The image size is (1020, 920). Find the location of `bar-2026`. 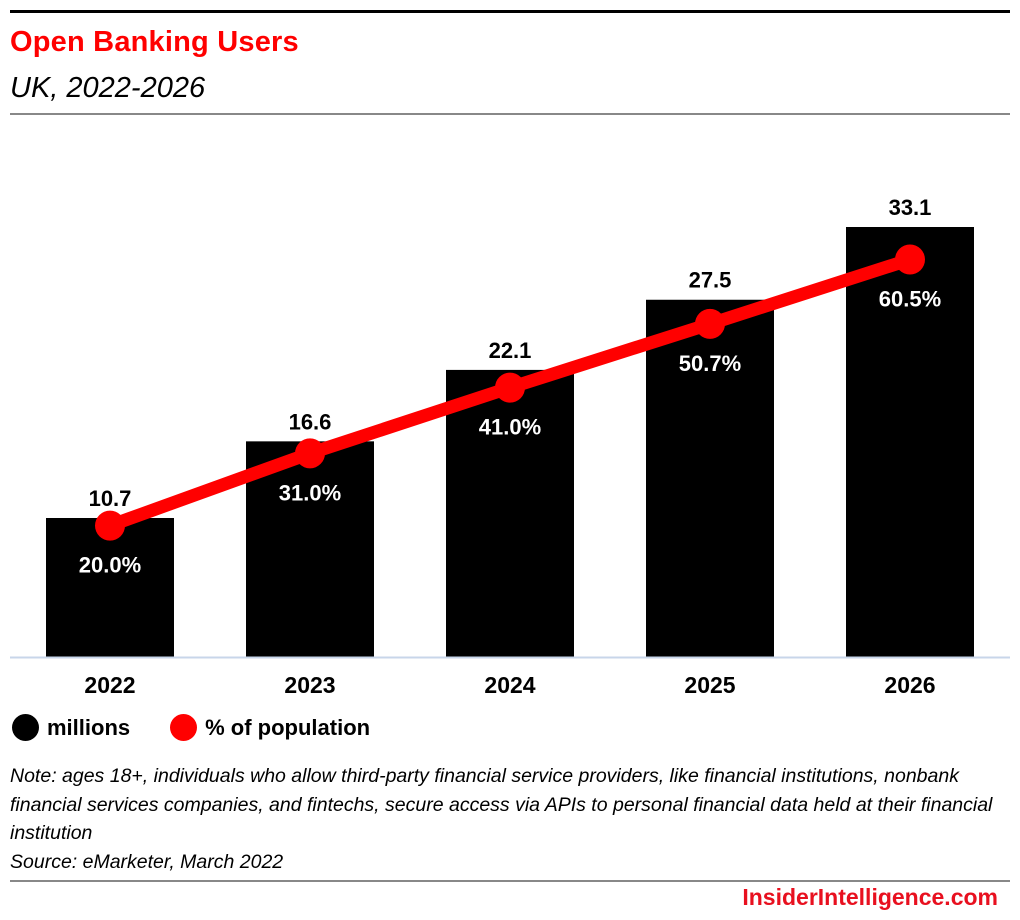

bar-2026 is located at coordinates (910, 442).